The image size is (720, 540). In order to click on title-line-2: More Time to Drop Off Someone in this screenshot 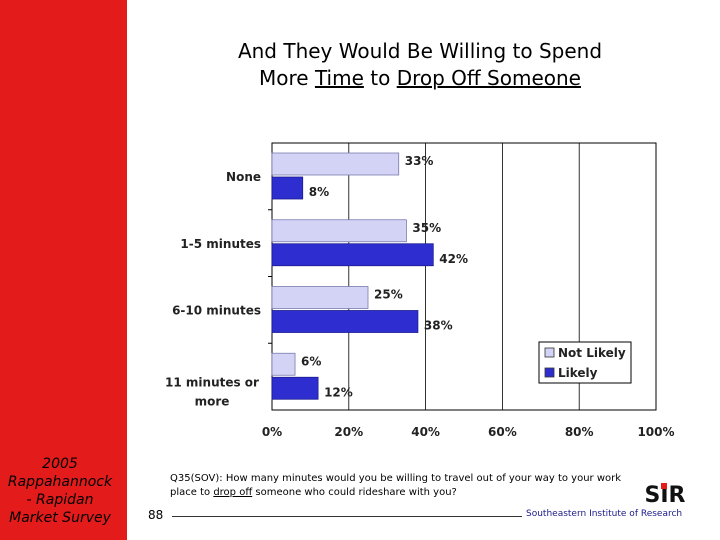, I will do `click(420, 78)`.